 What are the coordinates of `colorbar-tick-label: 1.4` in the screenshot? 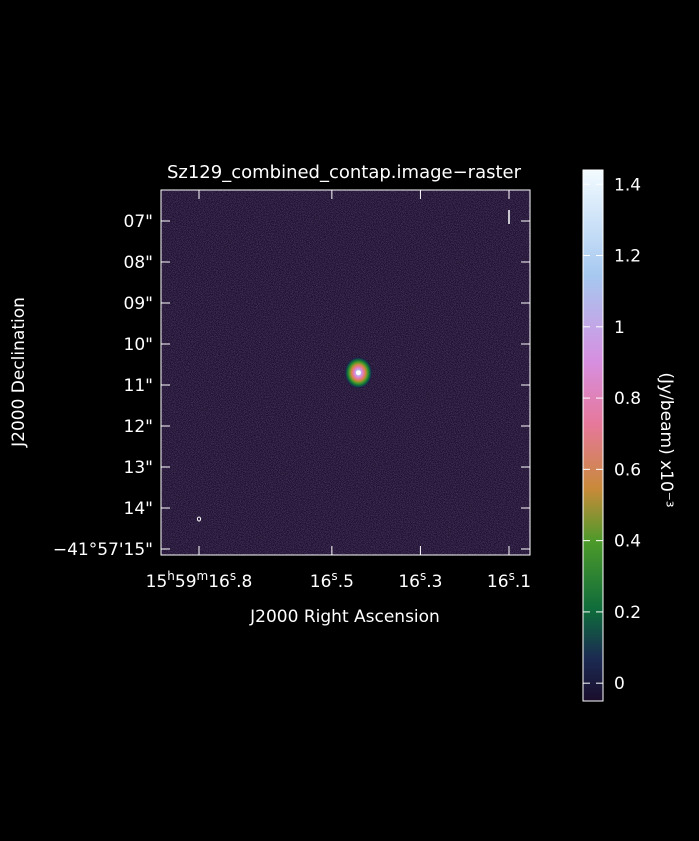 It's located at (627, 185).